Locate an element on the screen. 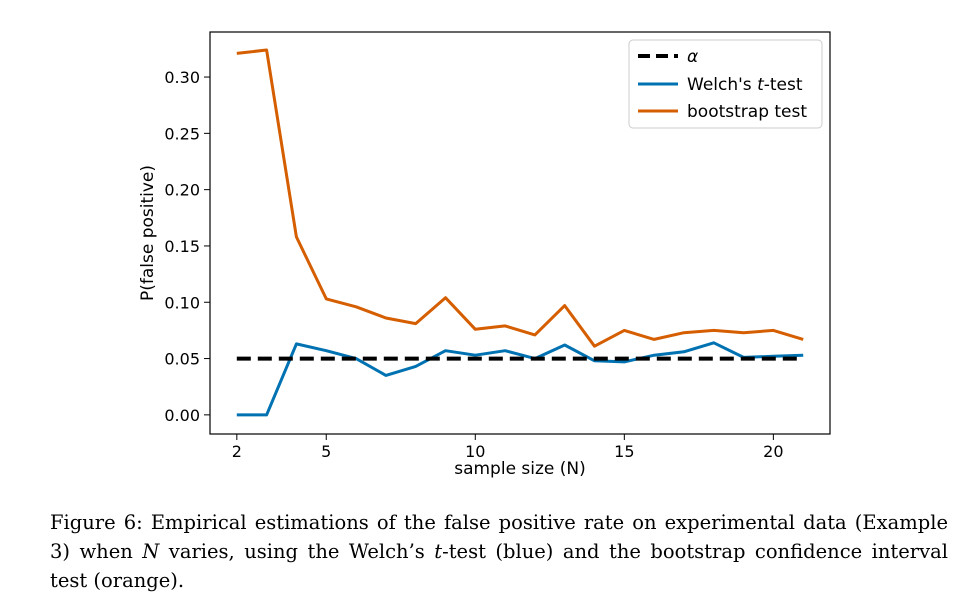  legend: α Welch's t-test bootstrap test is located at coordinates (725, 84).